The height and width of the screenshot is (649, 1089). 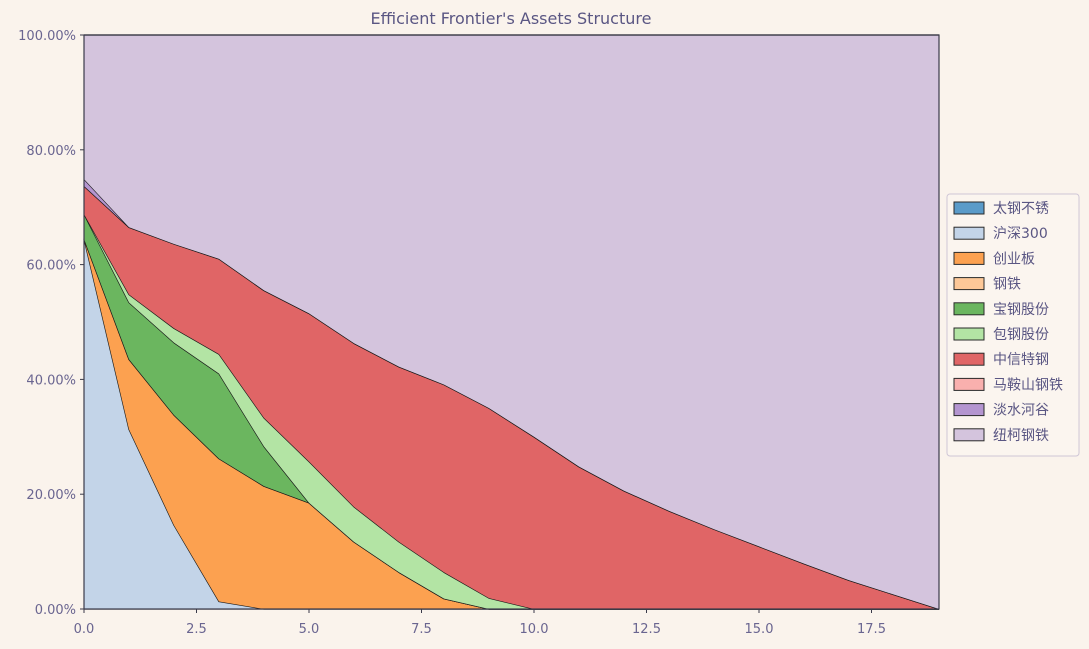 What do you see at coordinates (1021, 310) in the screenshot?
I see `legend-label: 宝钢股份` at bounding box center [1021, 310].